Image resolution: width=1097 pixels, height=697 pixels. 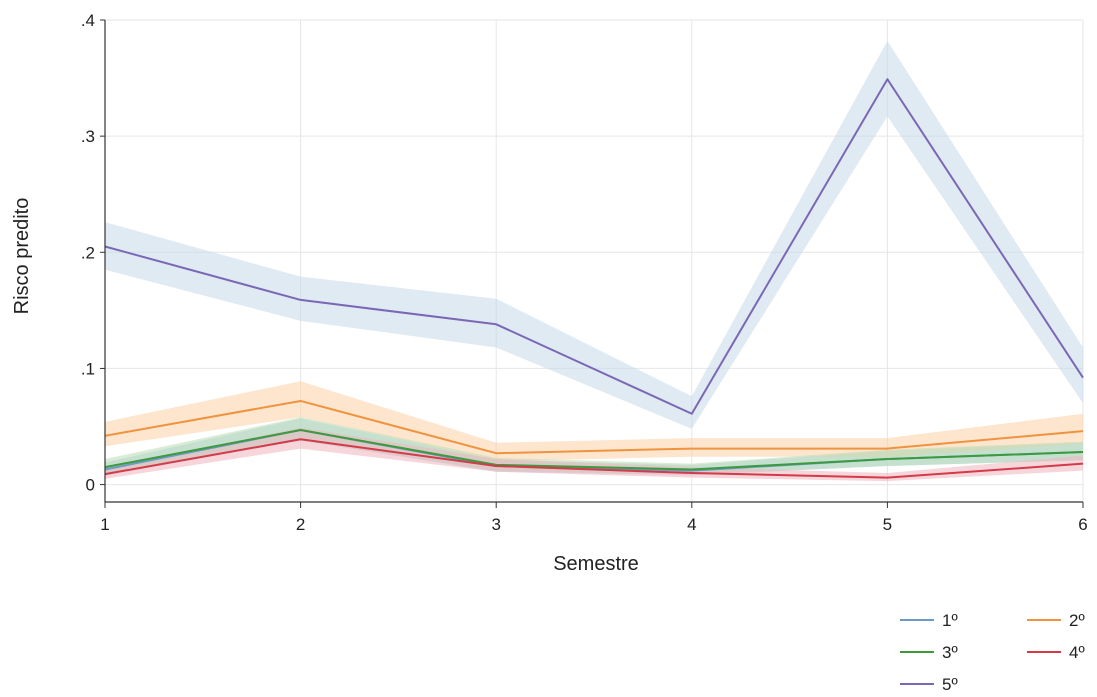 I want to click on y-tick-label: 0, so click(x=90, y=485).